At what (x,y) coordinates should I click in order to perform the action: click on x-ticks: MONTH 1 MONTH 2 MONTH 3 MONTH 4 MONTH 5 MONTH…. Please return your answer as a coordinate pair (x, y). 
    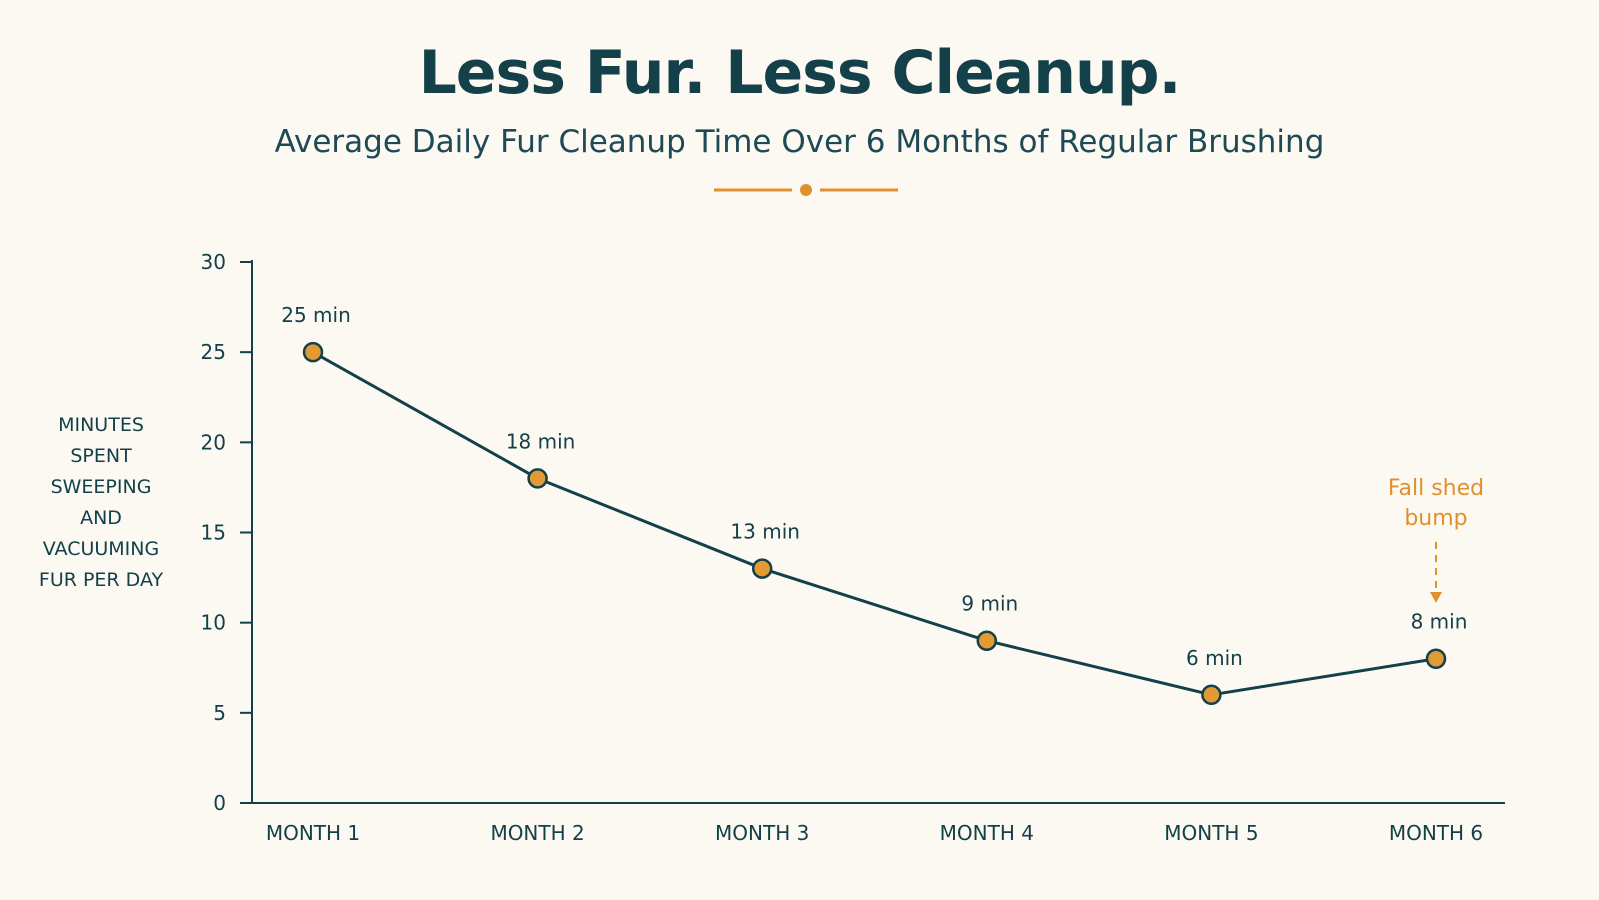
    Looking at the image, I should click on (874, 833).